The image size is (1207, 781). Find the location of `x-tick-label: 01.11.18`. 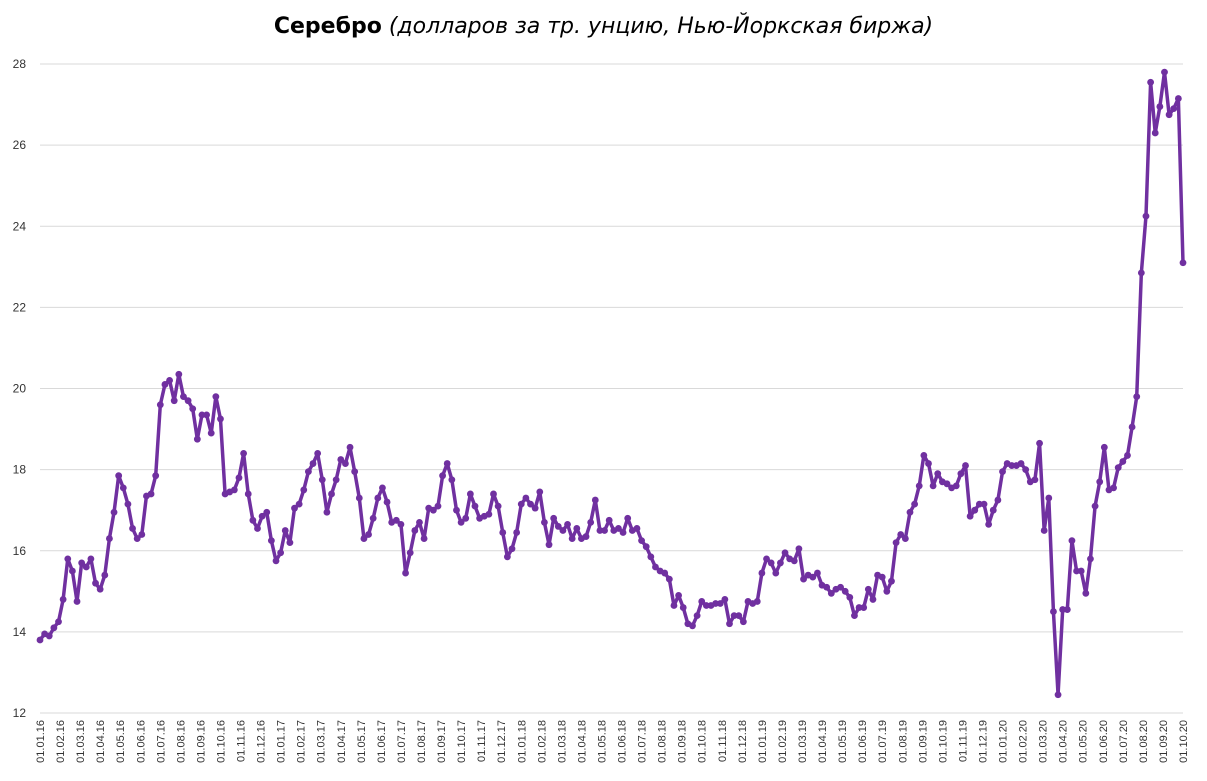

x-tick-label: 01.11.18 is located at coordinates (723, 741).